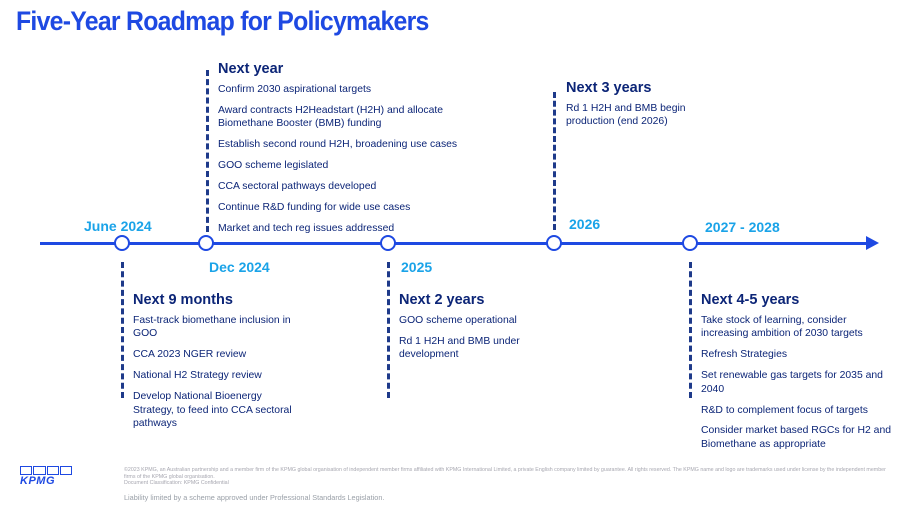 Image resolution: width=898 pixels, height=513 pixels. Describe the element at coordinates (251, 69) in the screenshot. I see `block-heading: Next year` at that location.